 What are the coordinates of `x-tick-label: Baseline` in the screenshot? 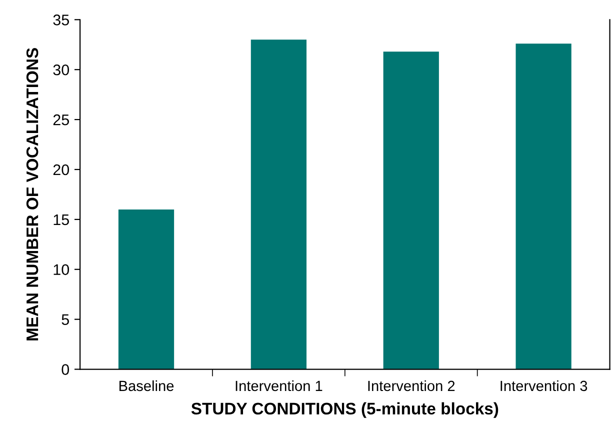 It's located at (146, 386).